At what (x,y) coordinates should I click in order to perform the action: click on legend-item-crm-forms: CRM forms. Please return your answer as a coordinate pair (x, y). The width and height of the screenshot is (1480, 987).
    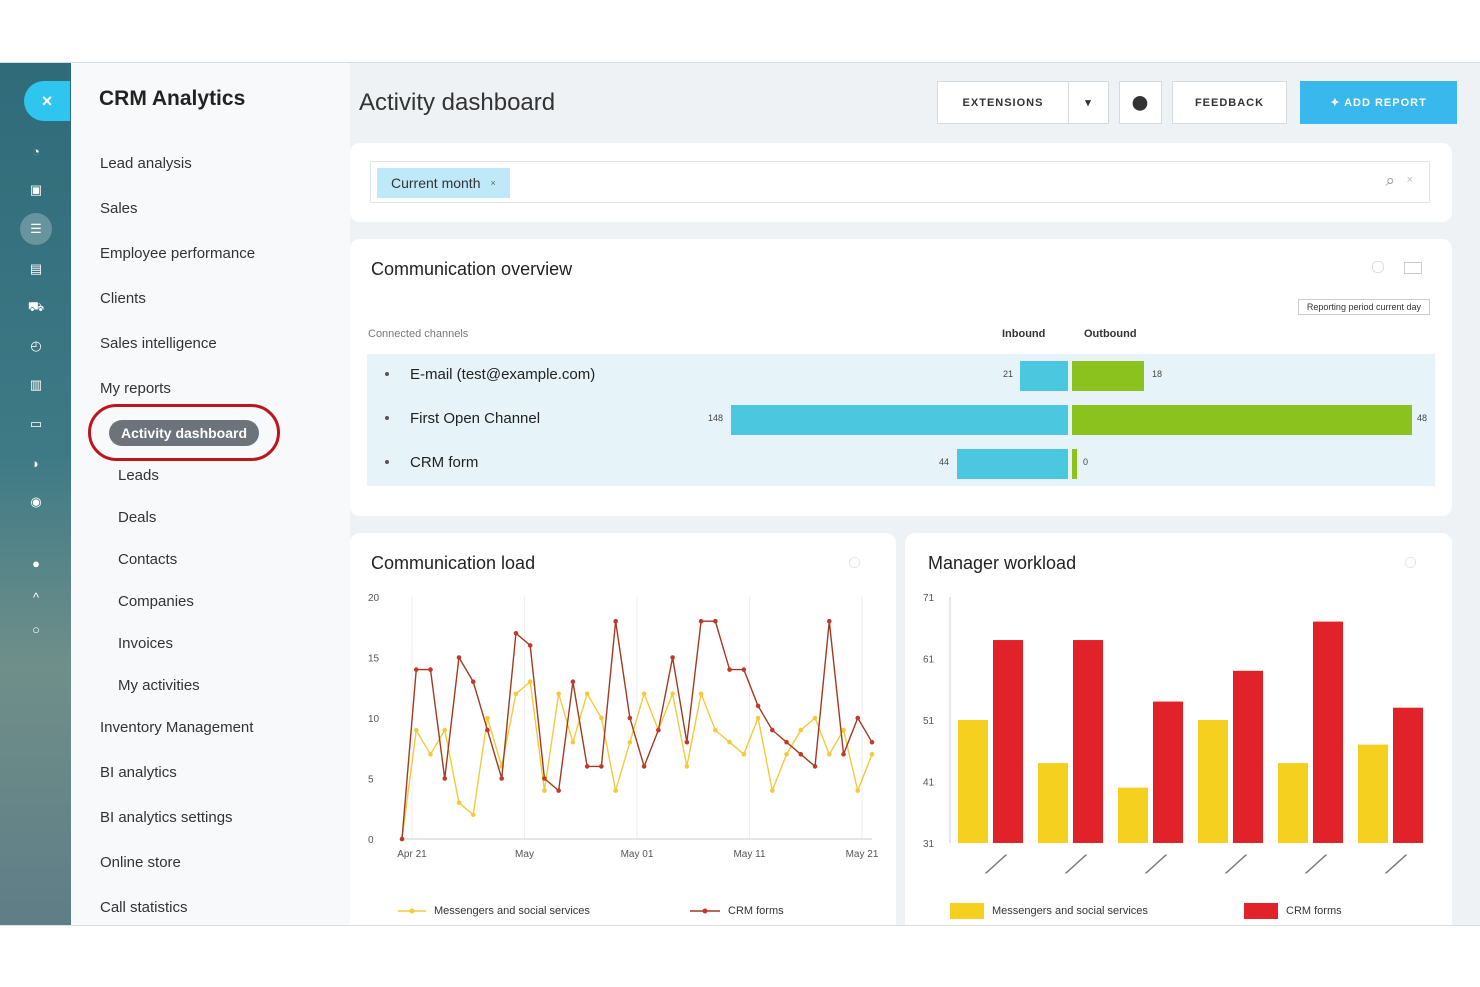
    Looking at the image, I should click on (737, 911).